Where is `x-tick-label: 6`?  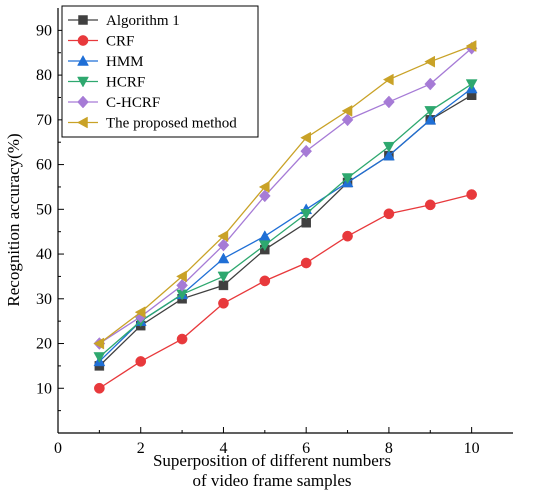 x-tick-label: 6 is located at coordinates (306, 448).